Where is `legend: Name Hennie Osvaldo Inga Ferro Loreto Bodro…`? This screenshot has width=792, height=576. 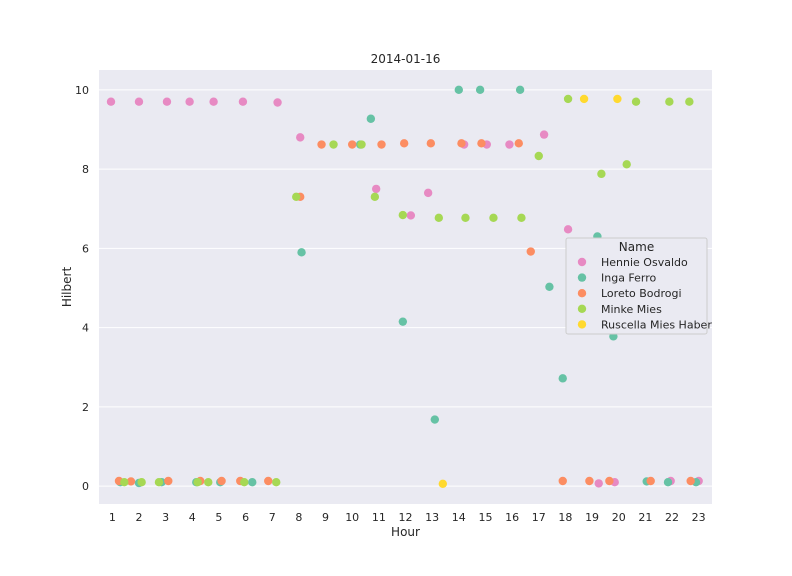 legend: Name Hennie Osvaldo Inga Ferro Loreto Bodro… is located at coordinates (638, 286).